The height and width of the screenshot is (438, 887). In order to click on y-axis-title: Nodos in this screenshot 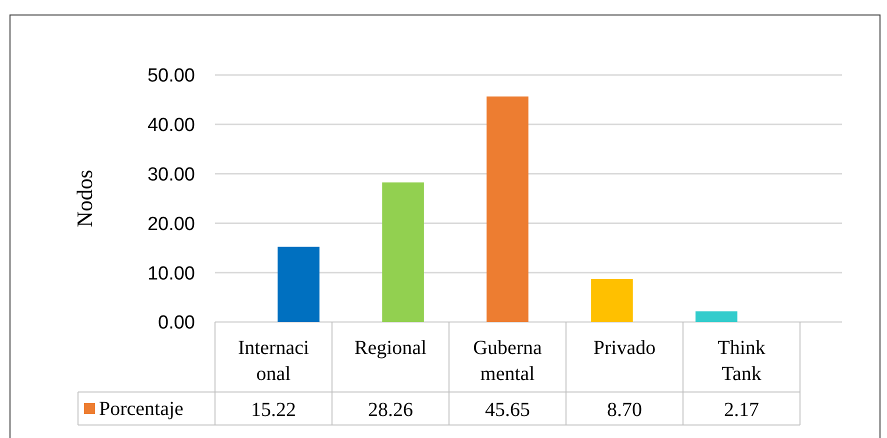, I will do `click(84, 199)`.